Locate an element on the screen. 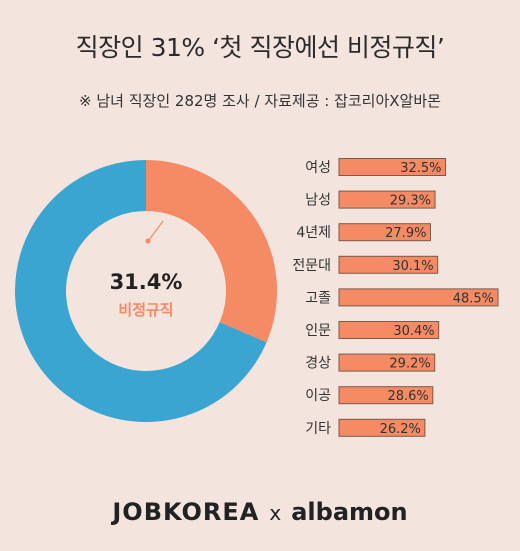  logo-separator: x is located at coordinates (275, 513).